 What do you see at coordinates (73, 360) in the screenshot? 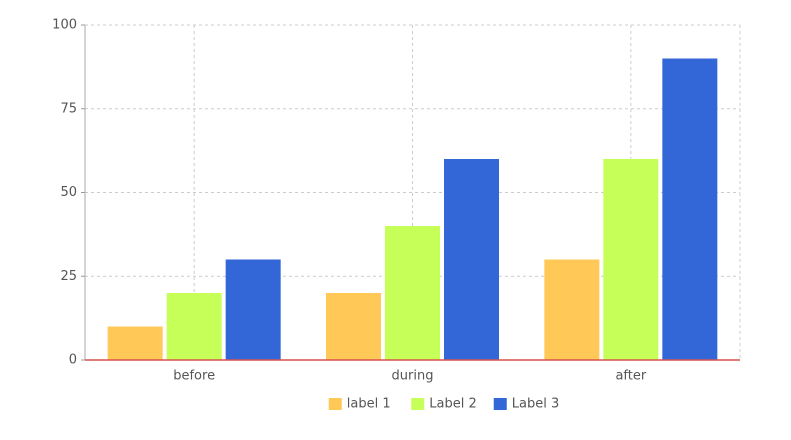
I see `y-tick-label: 0` at bounding box center [73, 360].